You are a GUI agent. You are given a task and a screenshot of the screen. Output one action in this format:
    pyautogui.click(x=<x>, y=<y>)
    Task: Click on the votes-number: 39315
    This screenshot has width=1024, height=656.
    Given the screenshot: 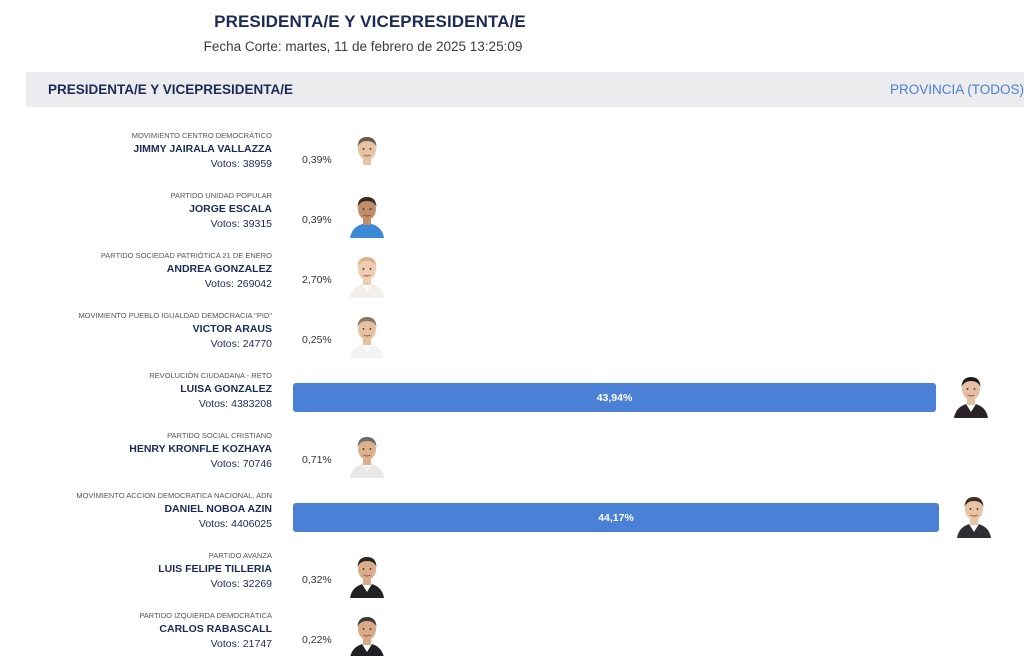 What is the action you would take?
    pyautogui.click(x=257, y=224)
    